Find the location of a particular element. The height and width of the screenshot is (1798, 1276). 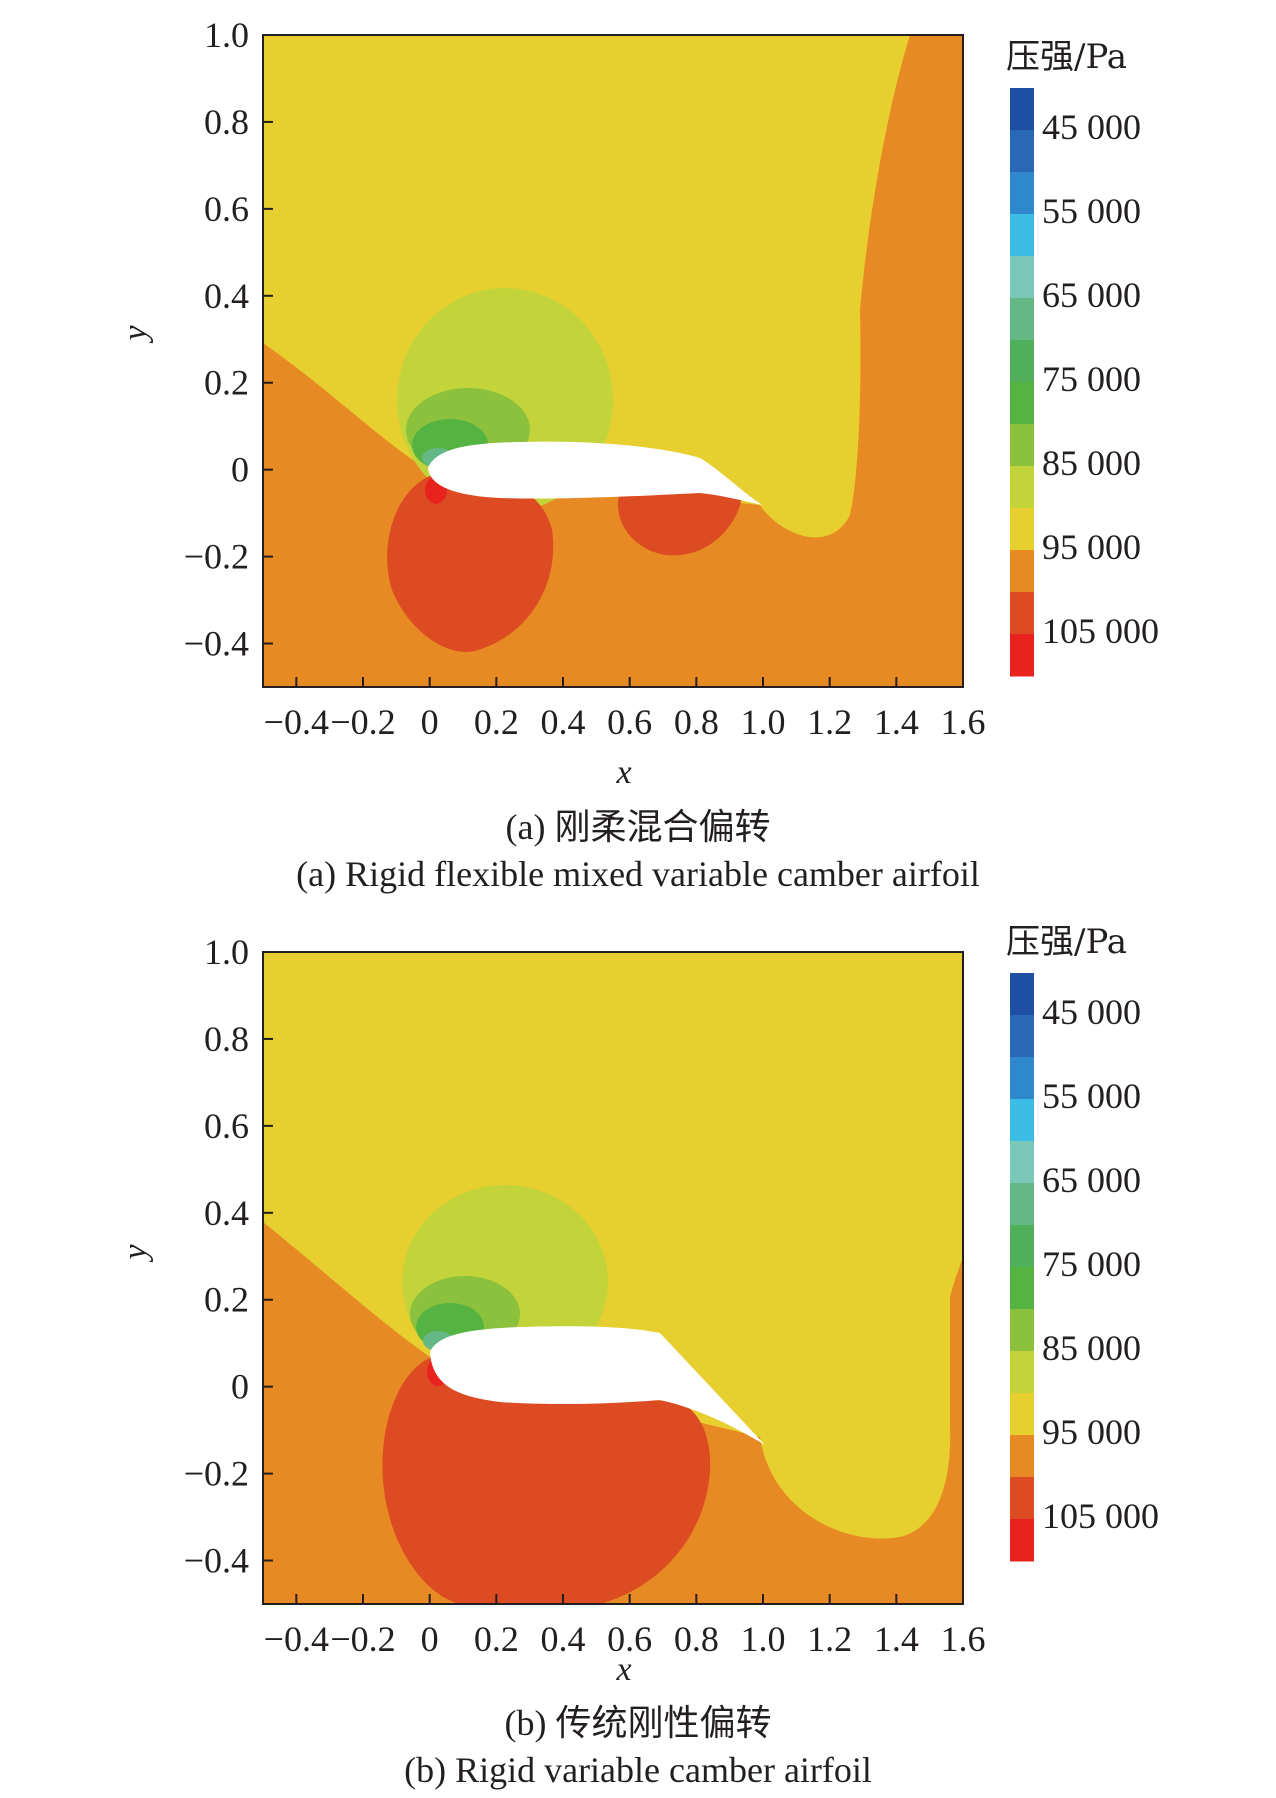

x-tick-label: 0.2 is located at coordinates (496, 1639).